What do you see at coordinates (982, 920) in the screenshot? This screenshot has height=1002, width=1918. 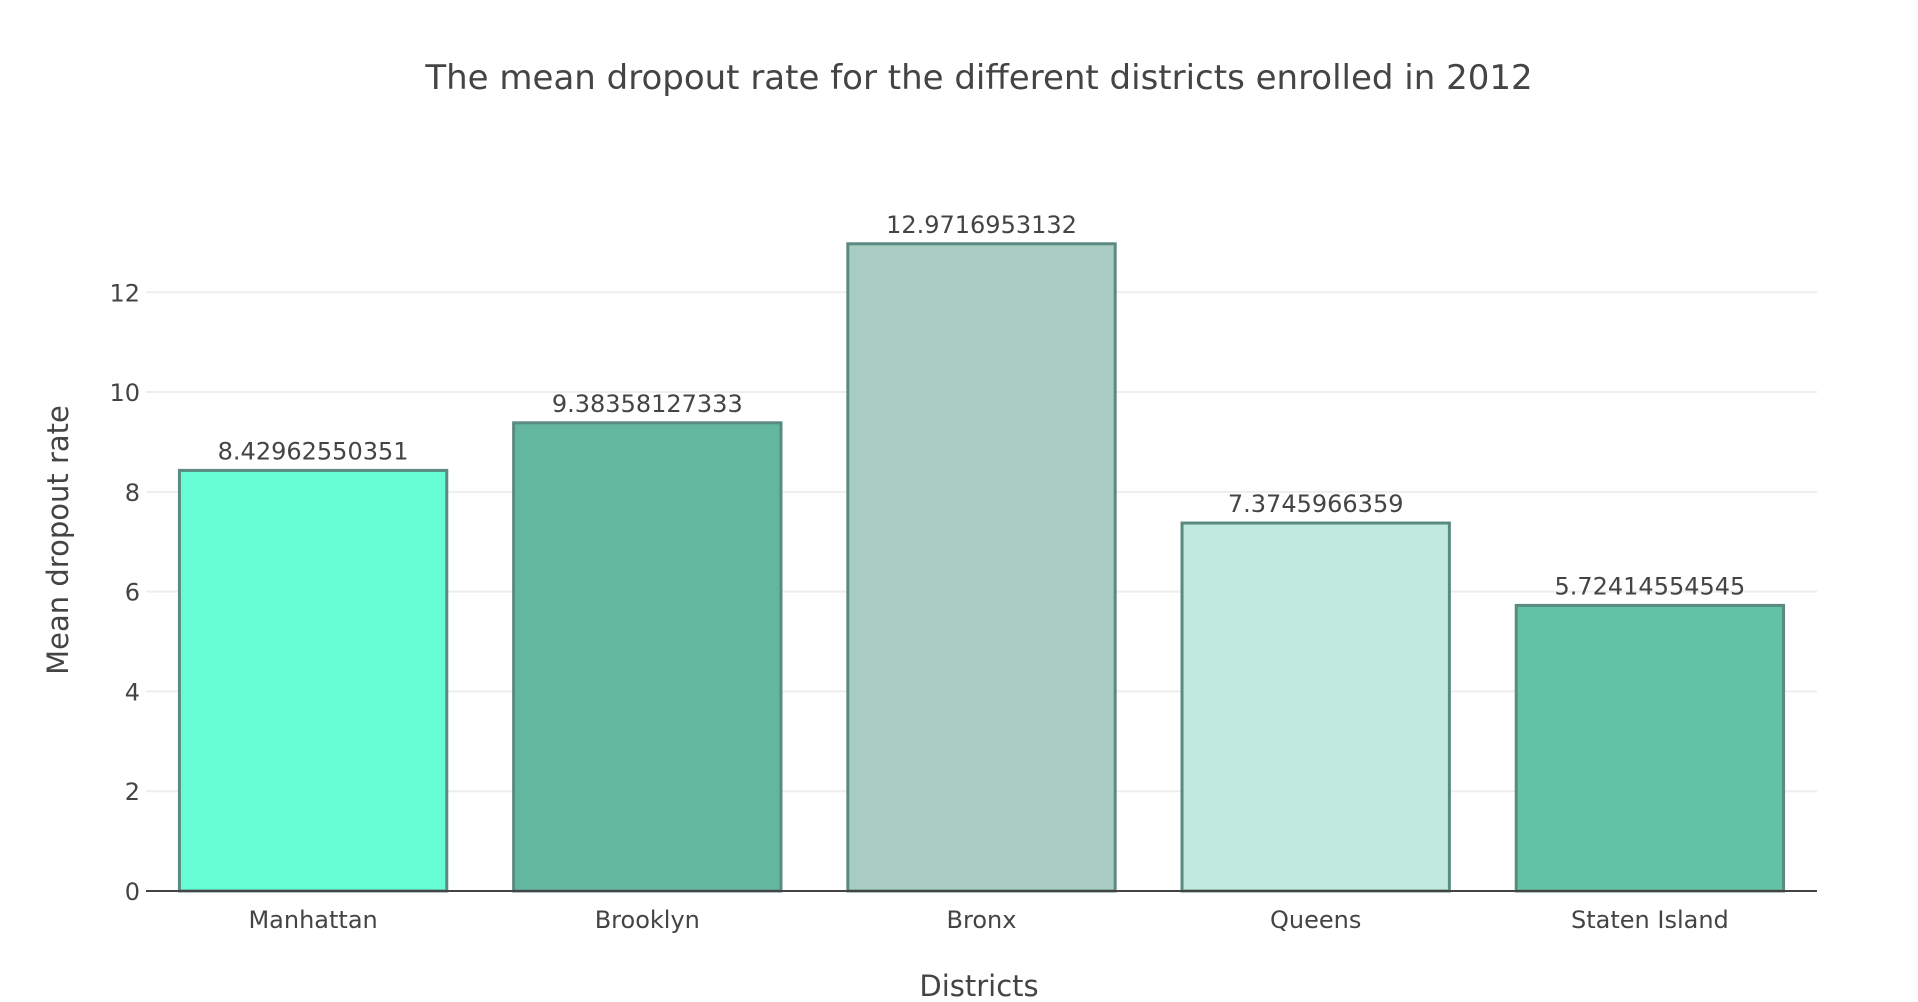 I see `x-tick-label: Bronx` at bounding box center [982, 920].